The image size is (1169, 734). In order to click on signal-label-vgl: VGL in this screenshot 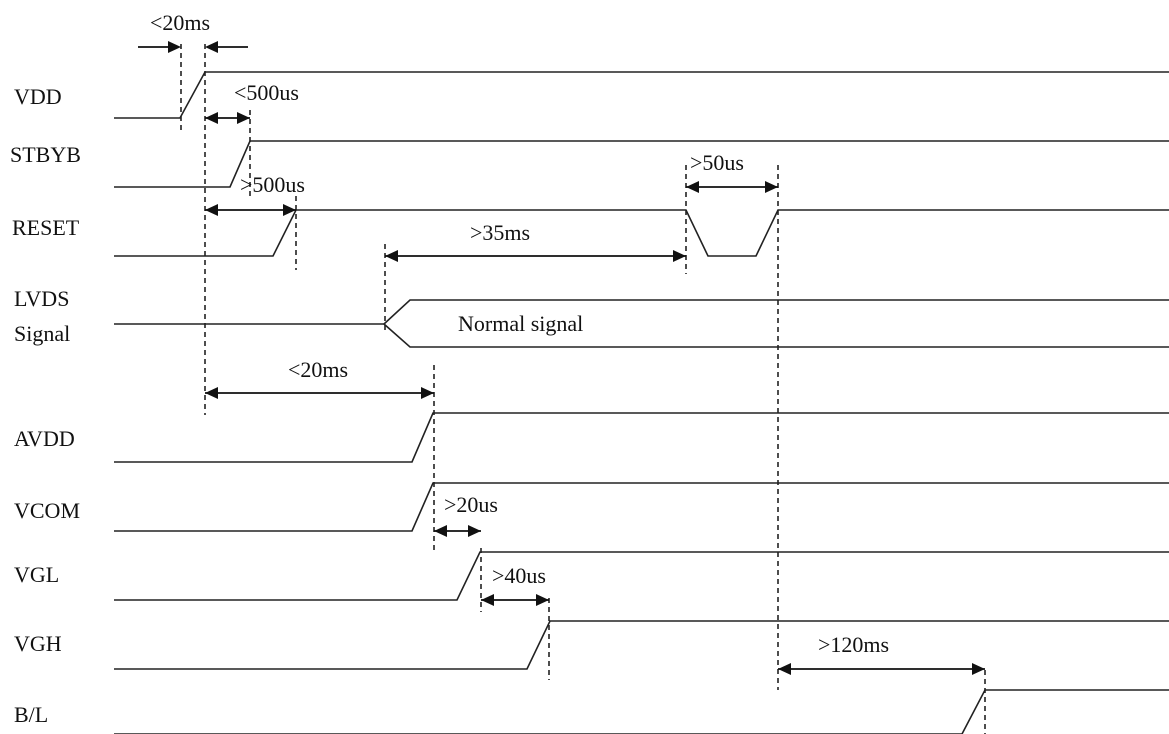, I will do `click(36, 574)`.